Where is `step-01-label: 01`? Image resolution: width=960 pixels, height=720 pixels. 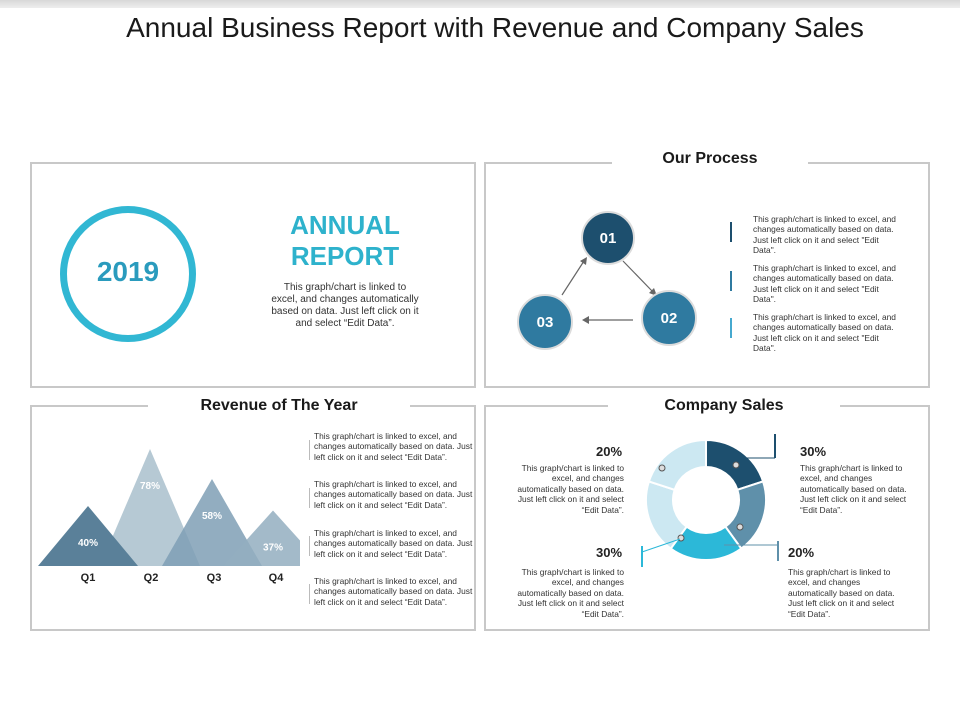
step-01-label: 01 is located at coordinates (608, 238).